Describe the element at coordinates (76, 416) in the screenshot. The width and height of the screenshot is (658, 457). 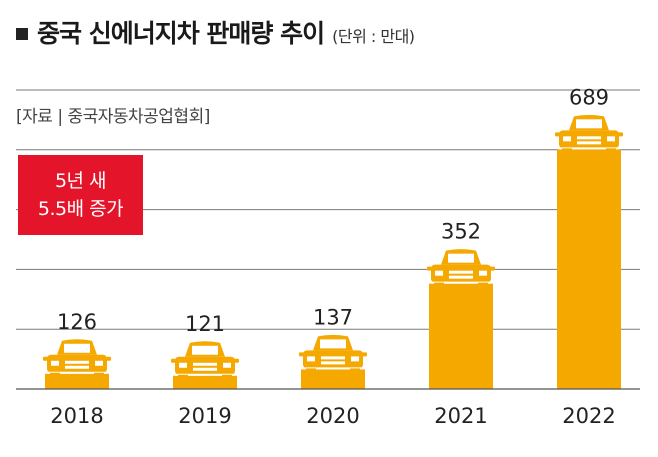
I see `x-tick-label: 2018` at that location.